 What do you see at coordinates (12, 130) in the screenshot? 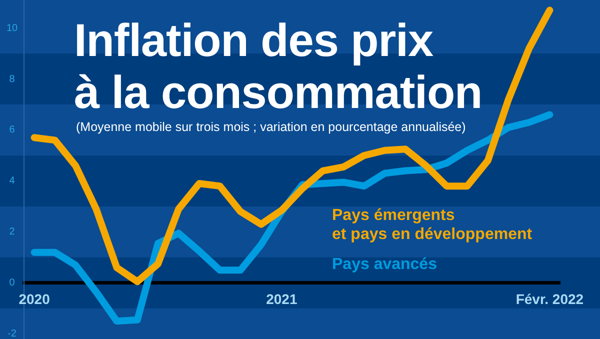
I see `y-tick-label: 6` at bounding box center [12, 130].